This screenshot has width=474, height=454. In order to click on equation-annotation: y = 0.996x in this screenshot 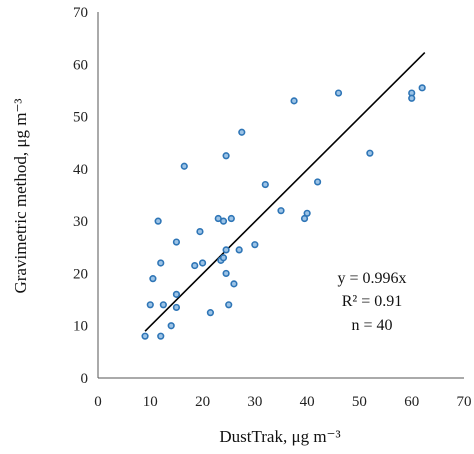, I will do `click(371, 278)`.